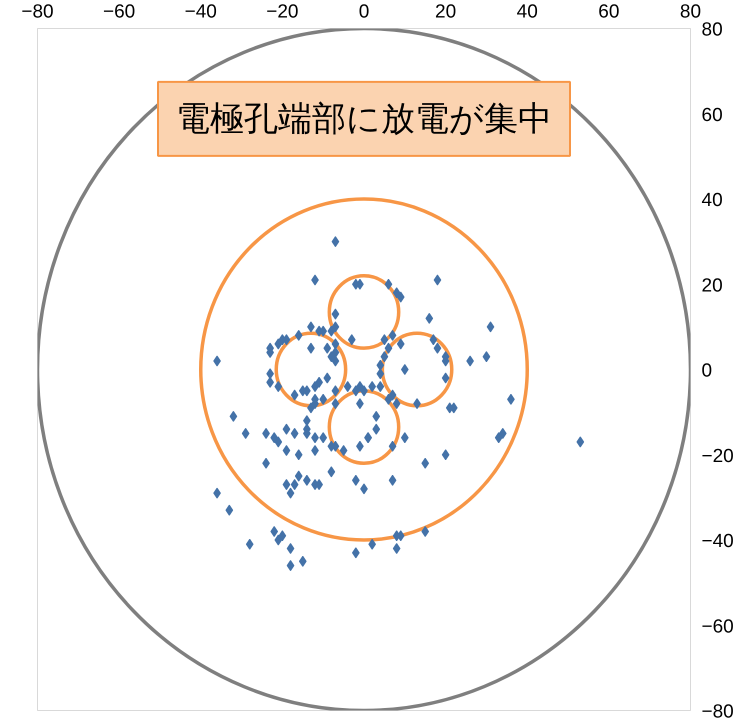 The height and width of the screenshot is (726, 736). What do you see at coordinates (527, 12) in the screenshot?
I see `x-tick-label: 40` at bounding box center [527, 12].